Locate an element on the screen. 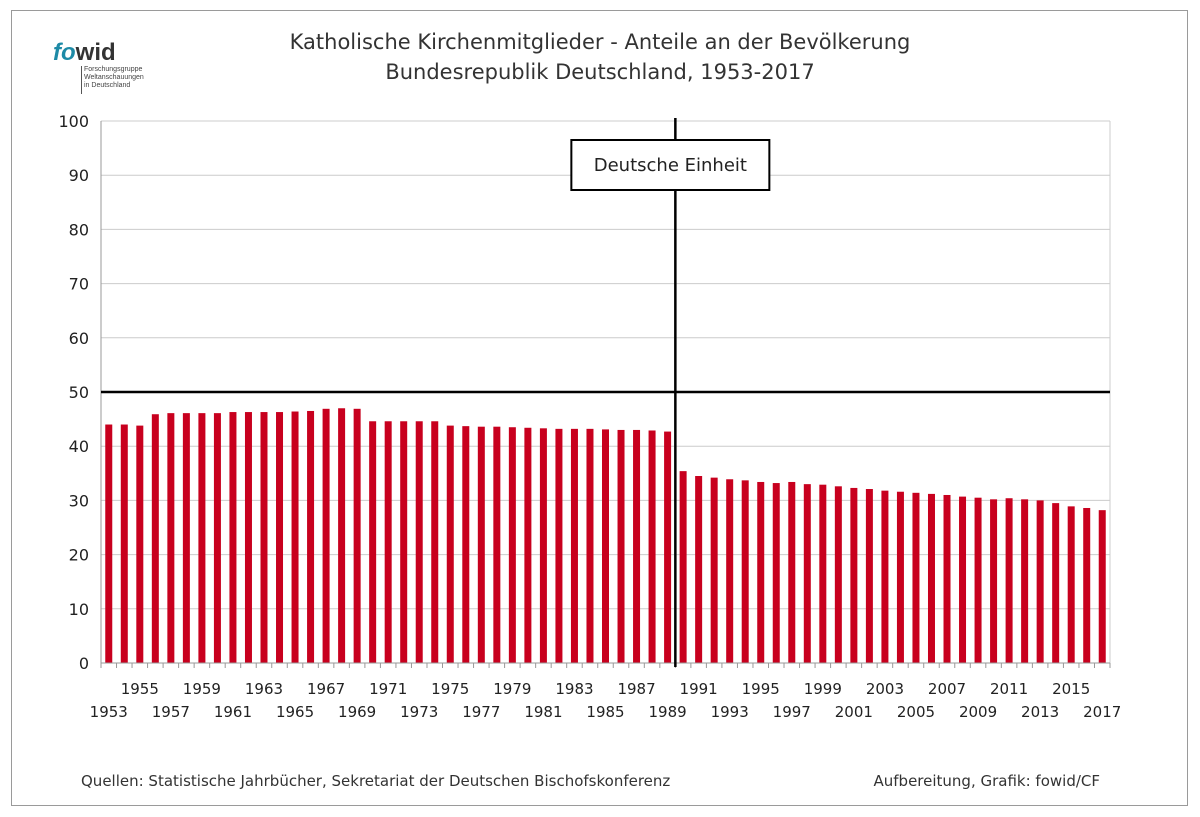 The height and width of the screenshot is (817, 1200). x-tick-label: 1997 is located at coordinates (792, 712).